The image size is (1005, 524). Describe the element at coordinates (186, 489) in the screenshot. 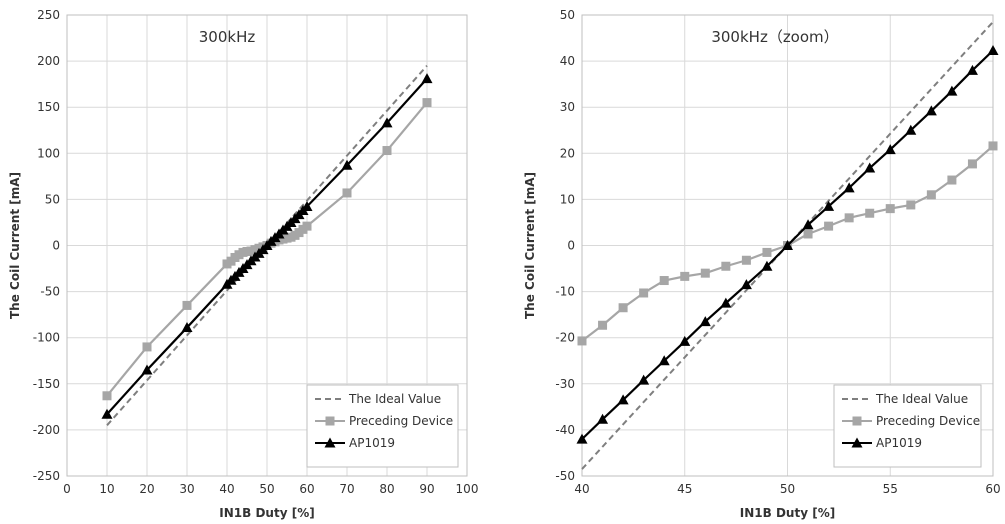

I see `x-tick-label: 30` at that location.